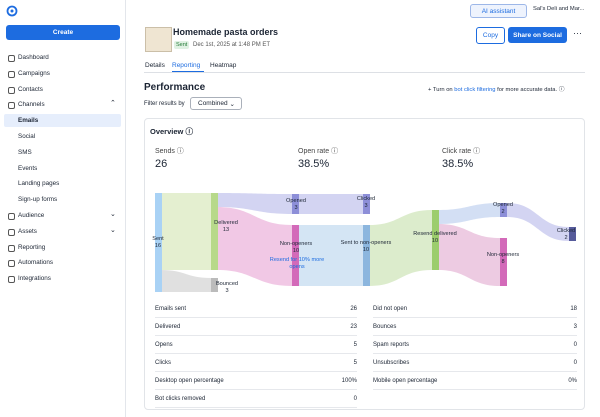 The width and height of the screenshot is (600, 417). Describe the element at coordinates (28, 168) in the screenshot. I see `nav-item: Events` at that location.